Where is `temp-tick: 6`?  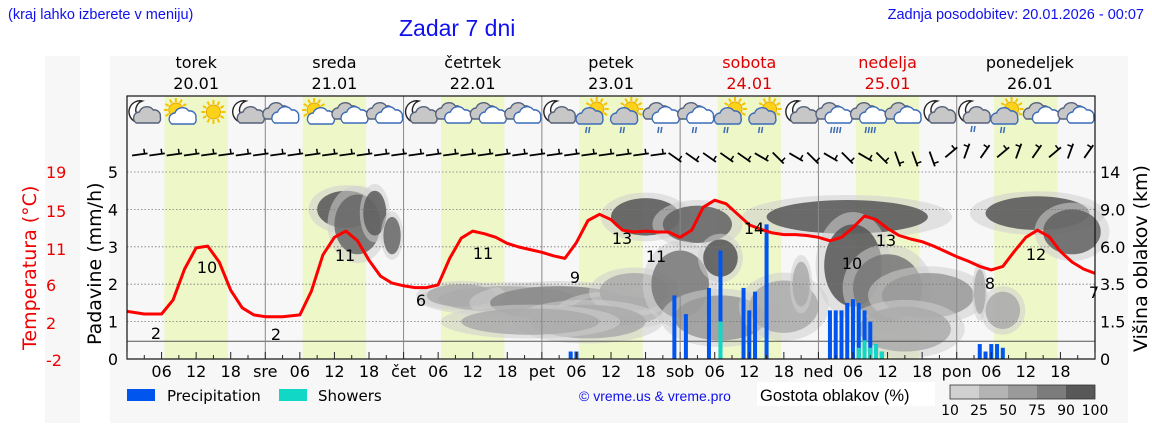
temp-tick: 6 is located at coordinates (51, 285).